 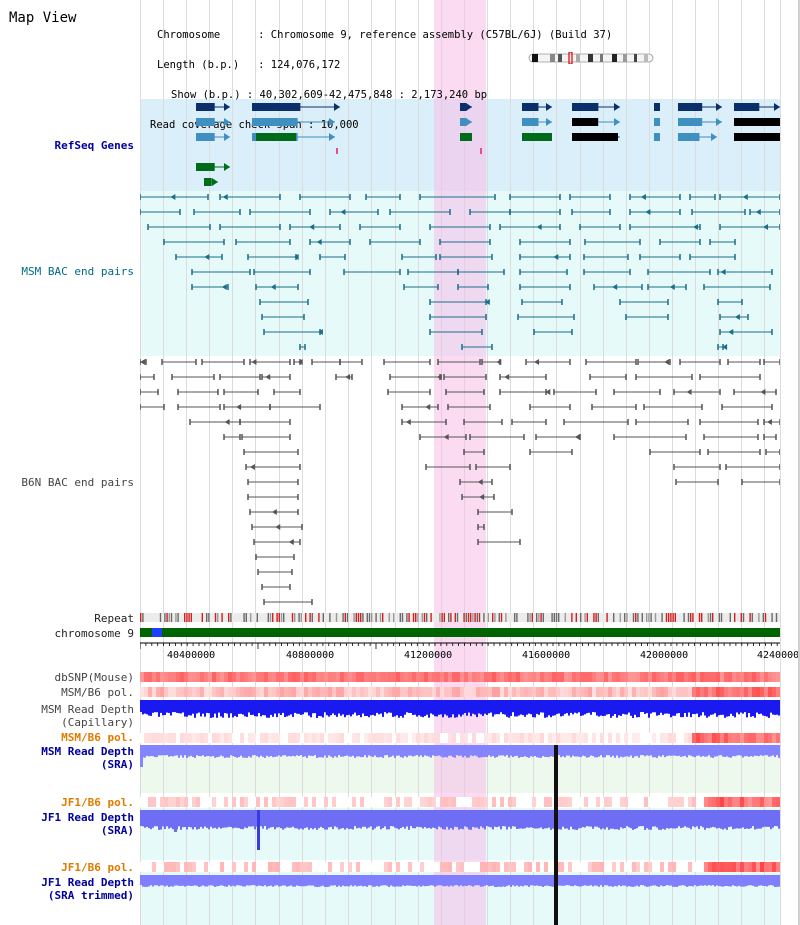 I want to click on msm-b6-pol-track-label: MSM/B6 pol., so click(x=97, y=692).